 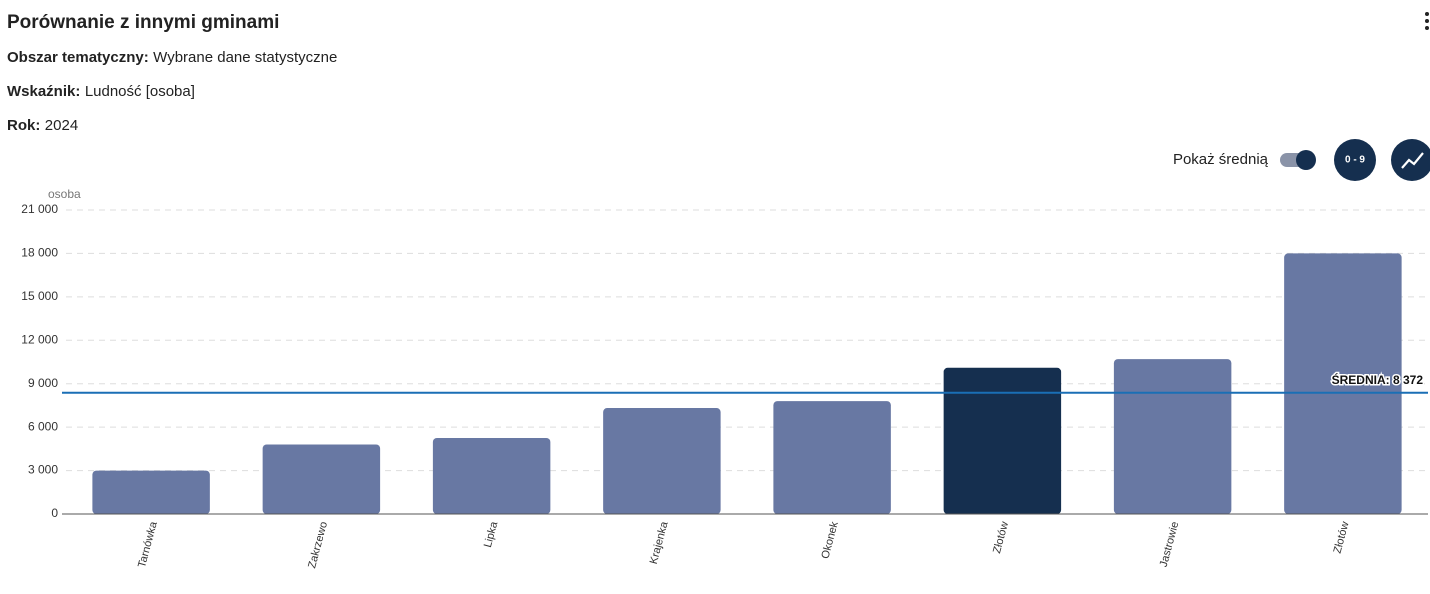 I want to click on field-label: Obszar tematyczny:, so click(x=78, y=57).